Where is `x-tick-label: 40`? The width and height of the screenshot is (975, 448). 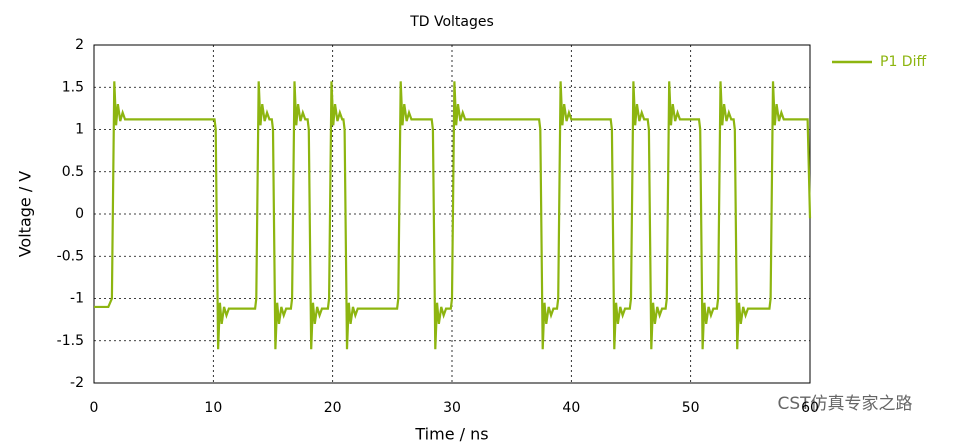
x-tick-label: 40 is located at coordinates (571, 408).